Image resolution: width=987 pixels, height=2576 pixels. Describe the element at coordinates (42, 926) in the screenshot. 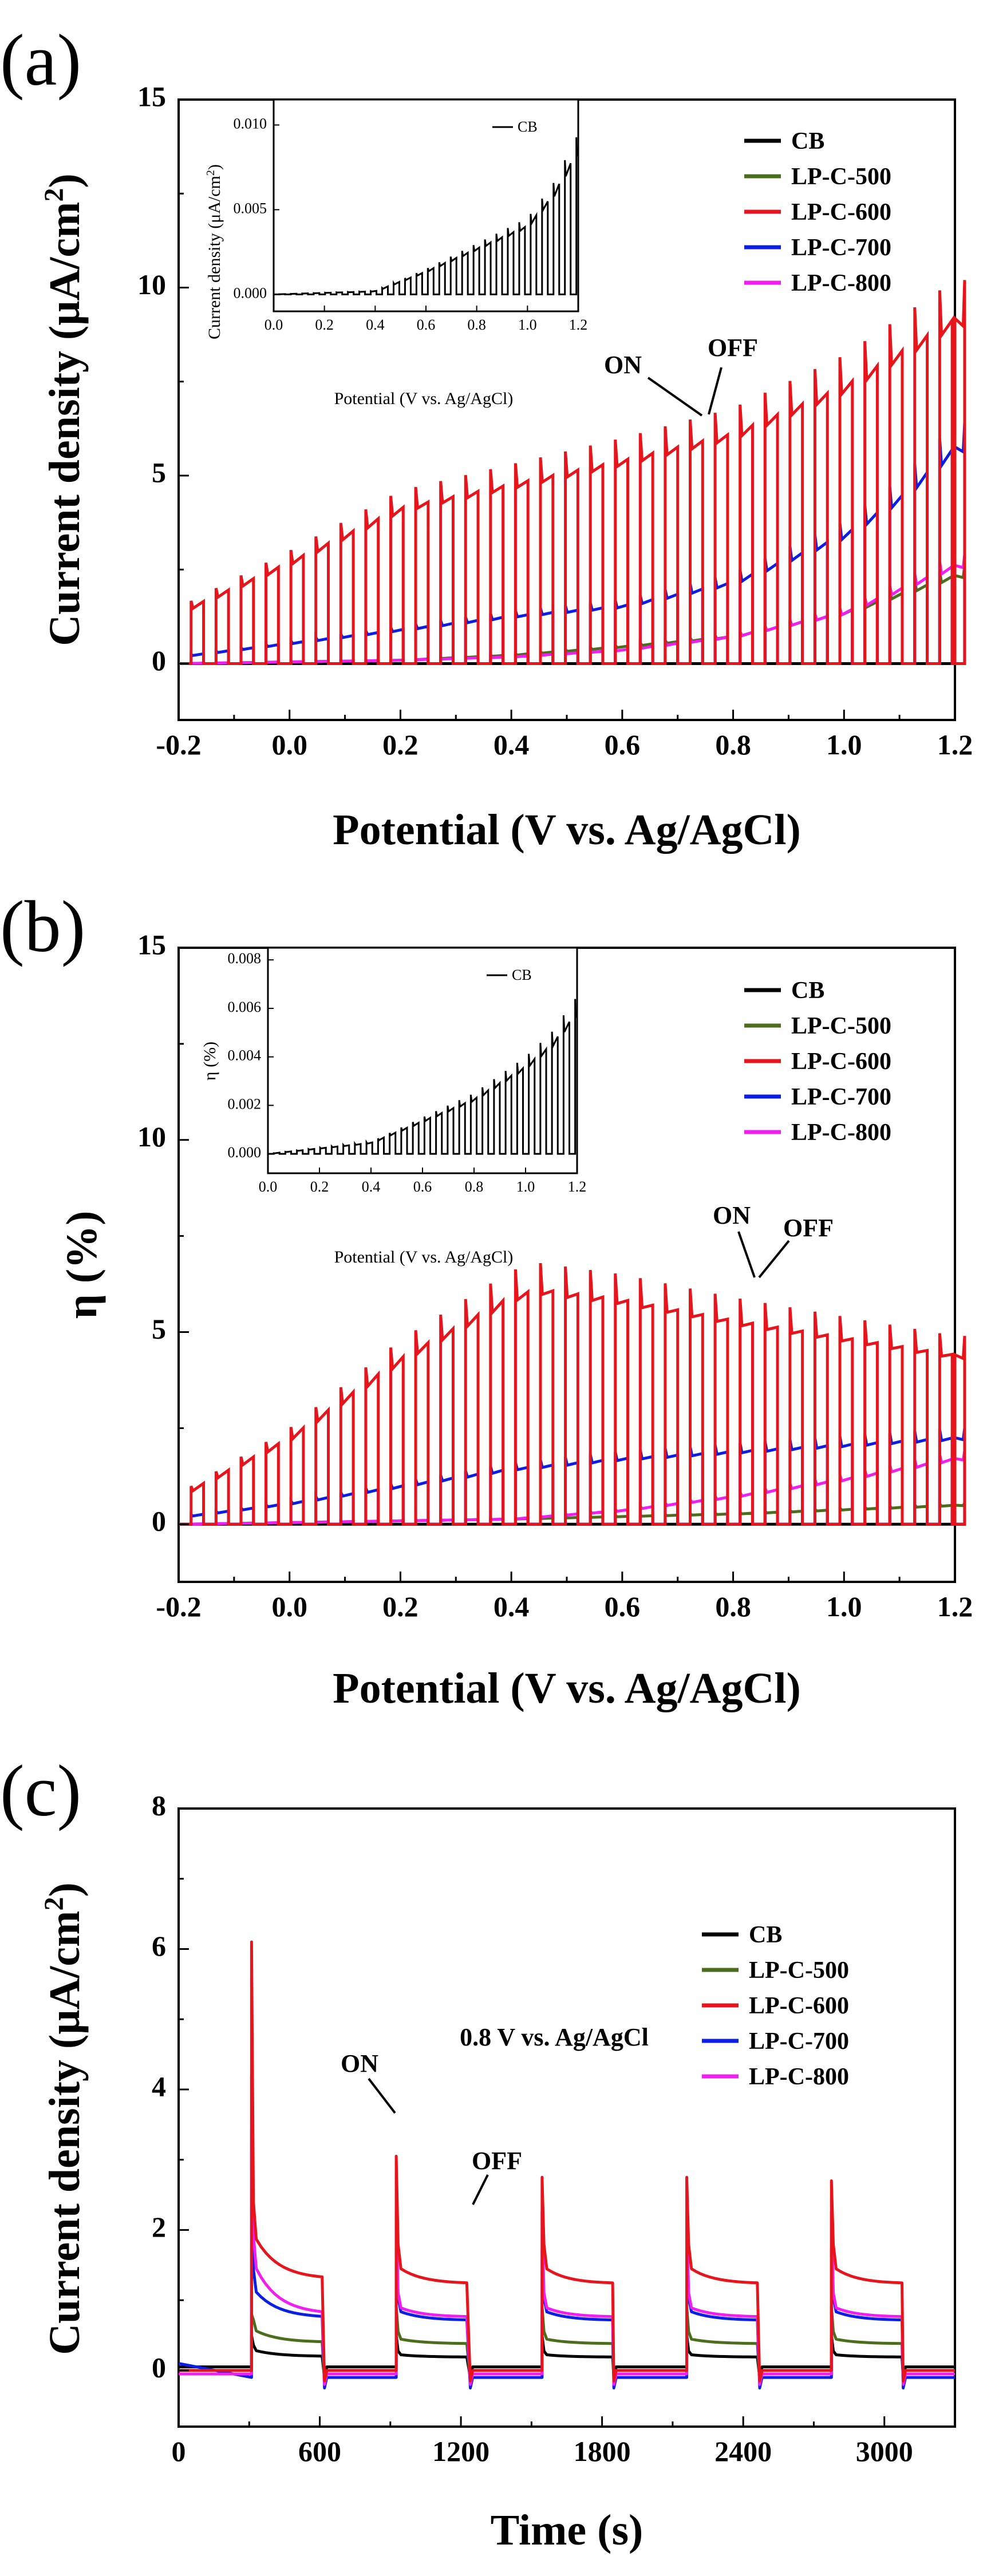

I see `panel-b-label: (b)` at that location.